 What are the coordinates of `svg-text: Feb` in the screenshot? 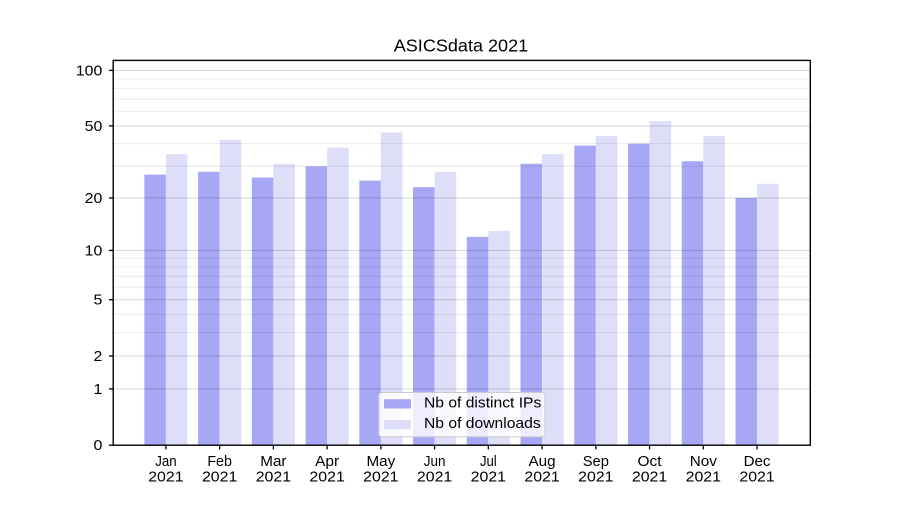 It's located at (219, 462).